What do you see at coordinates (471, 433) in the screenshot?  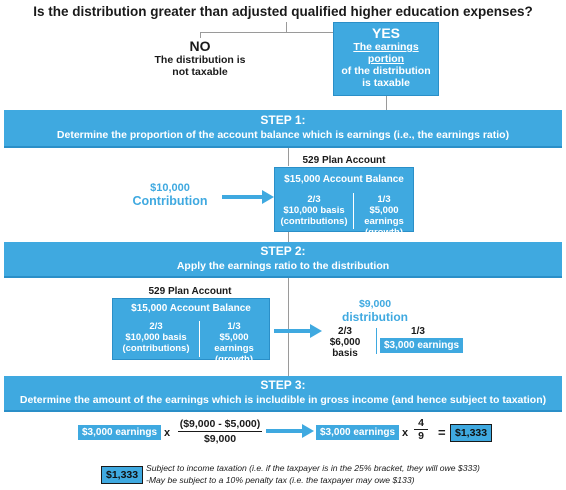 I see `result-chip: $1,333` at bounding box center [471, 433].